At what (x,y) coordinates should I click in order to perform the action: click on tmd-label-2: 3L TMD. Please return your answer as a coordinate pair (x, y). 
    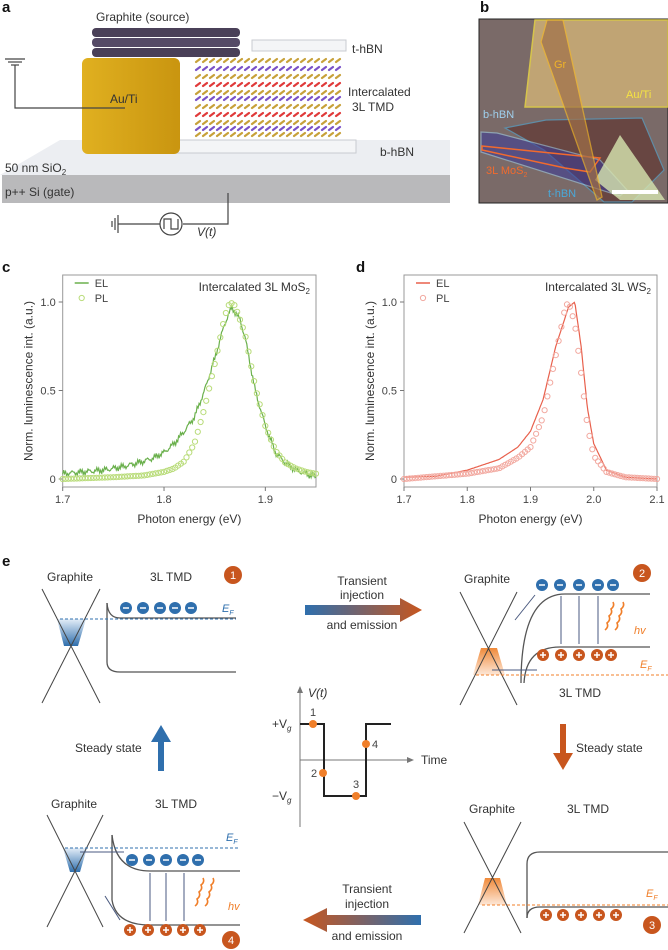
    Looking at the image, I should click on (373, 107).